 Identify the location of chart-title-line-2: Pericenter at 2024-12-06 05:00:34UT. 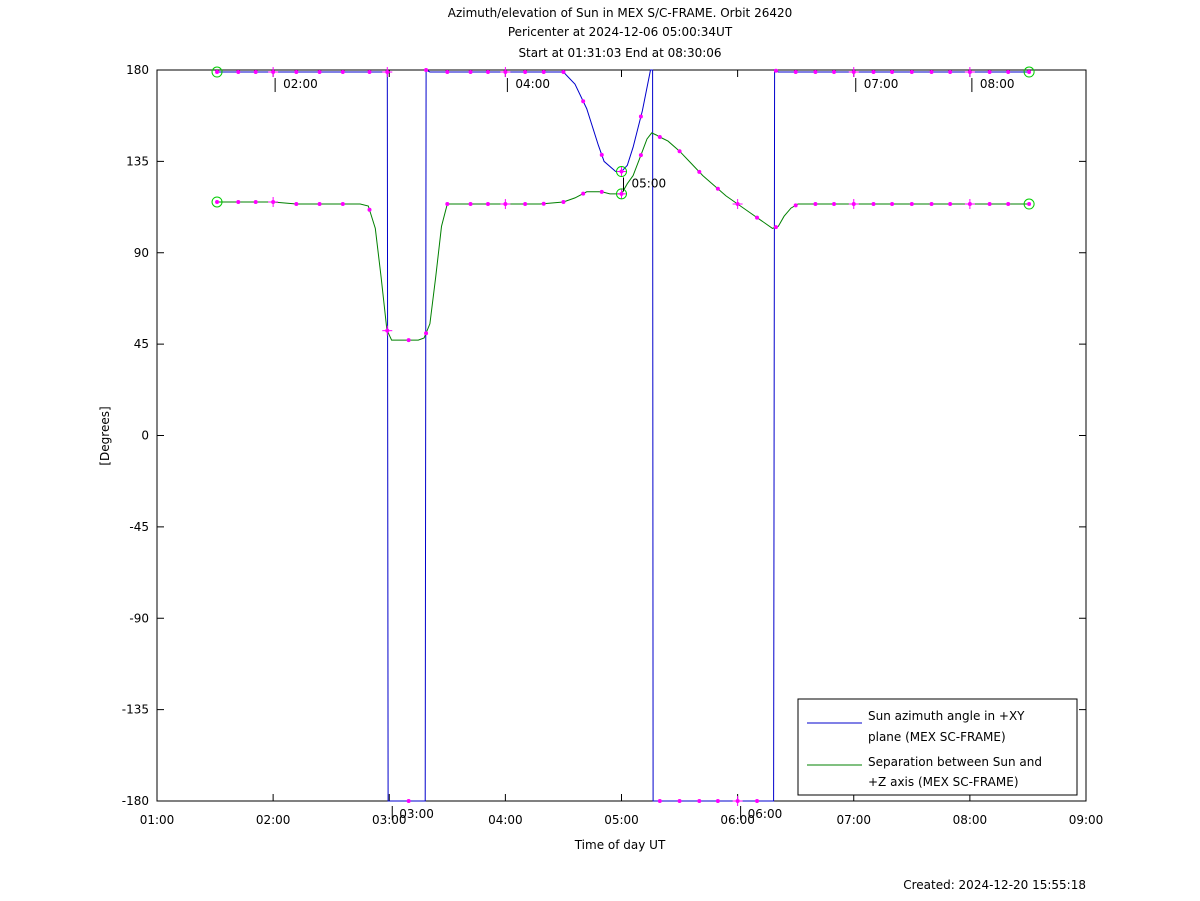
(620, 32).